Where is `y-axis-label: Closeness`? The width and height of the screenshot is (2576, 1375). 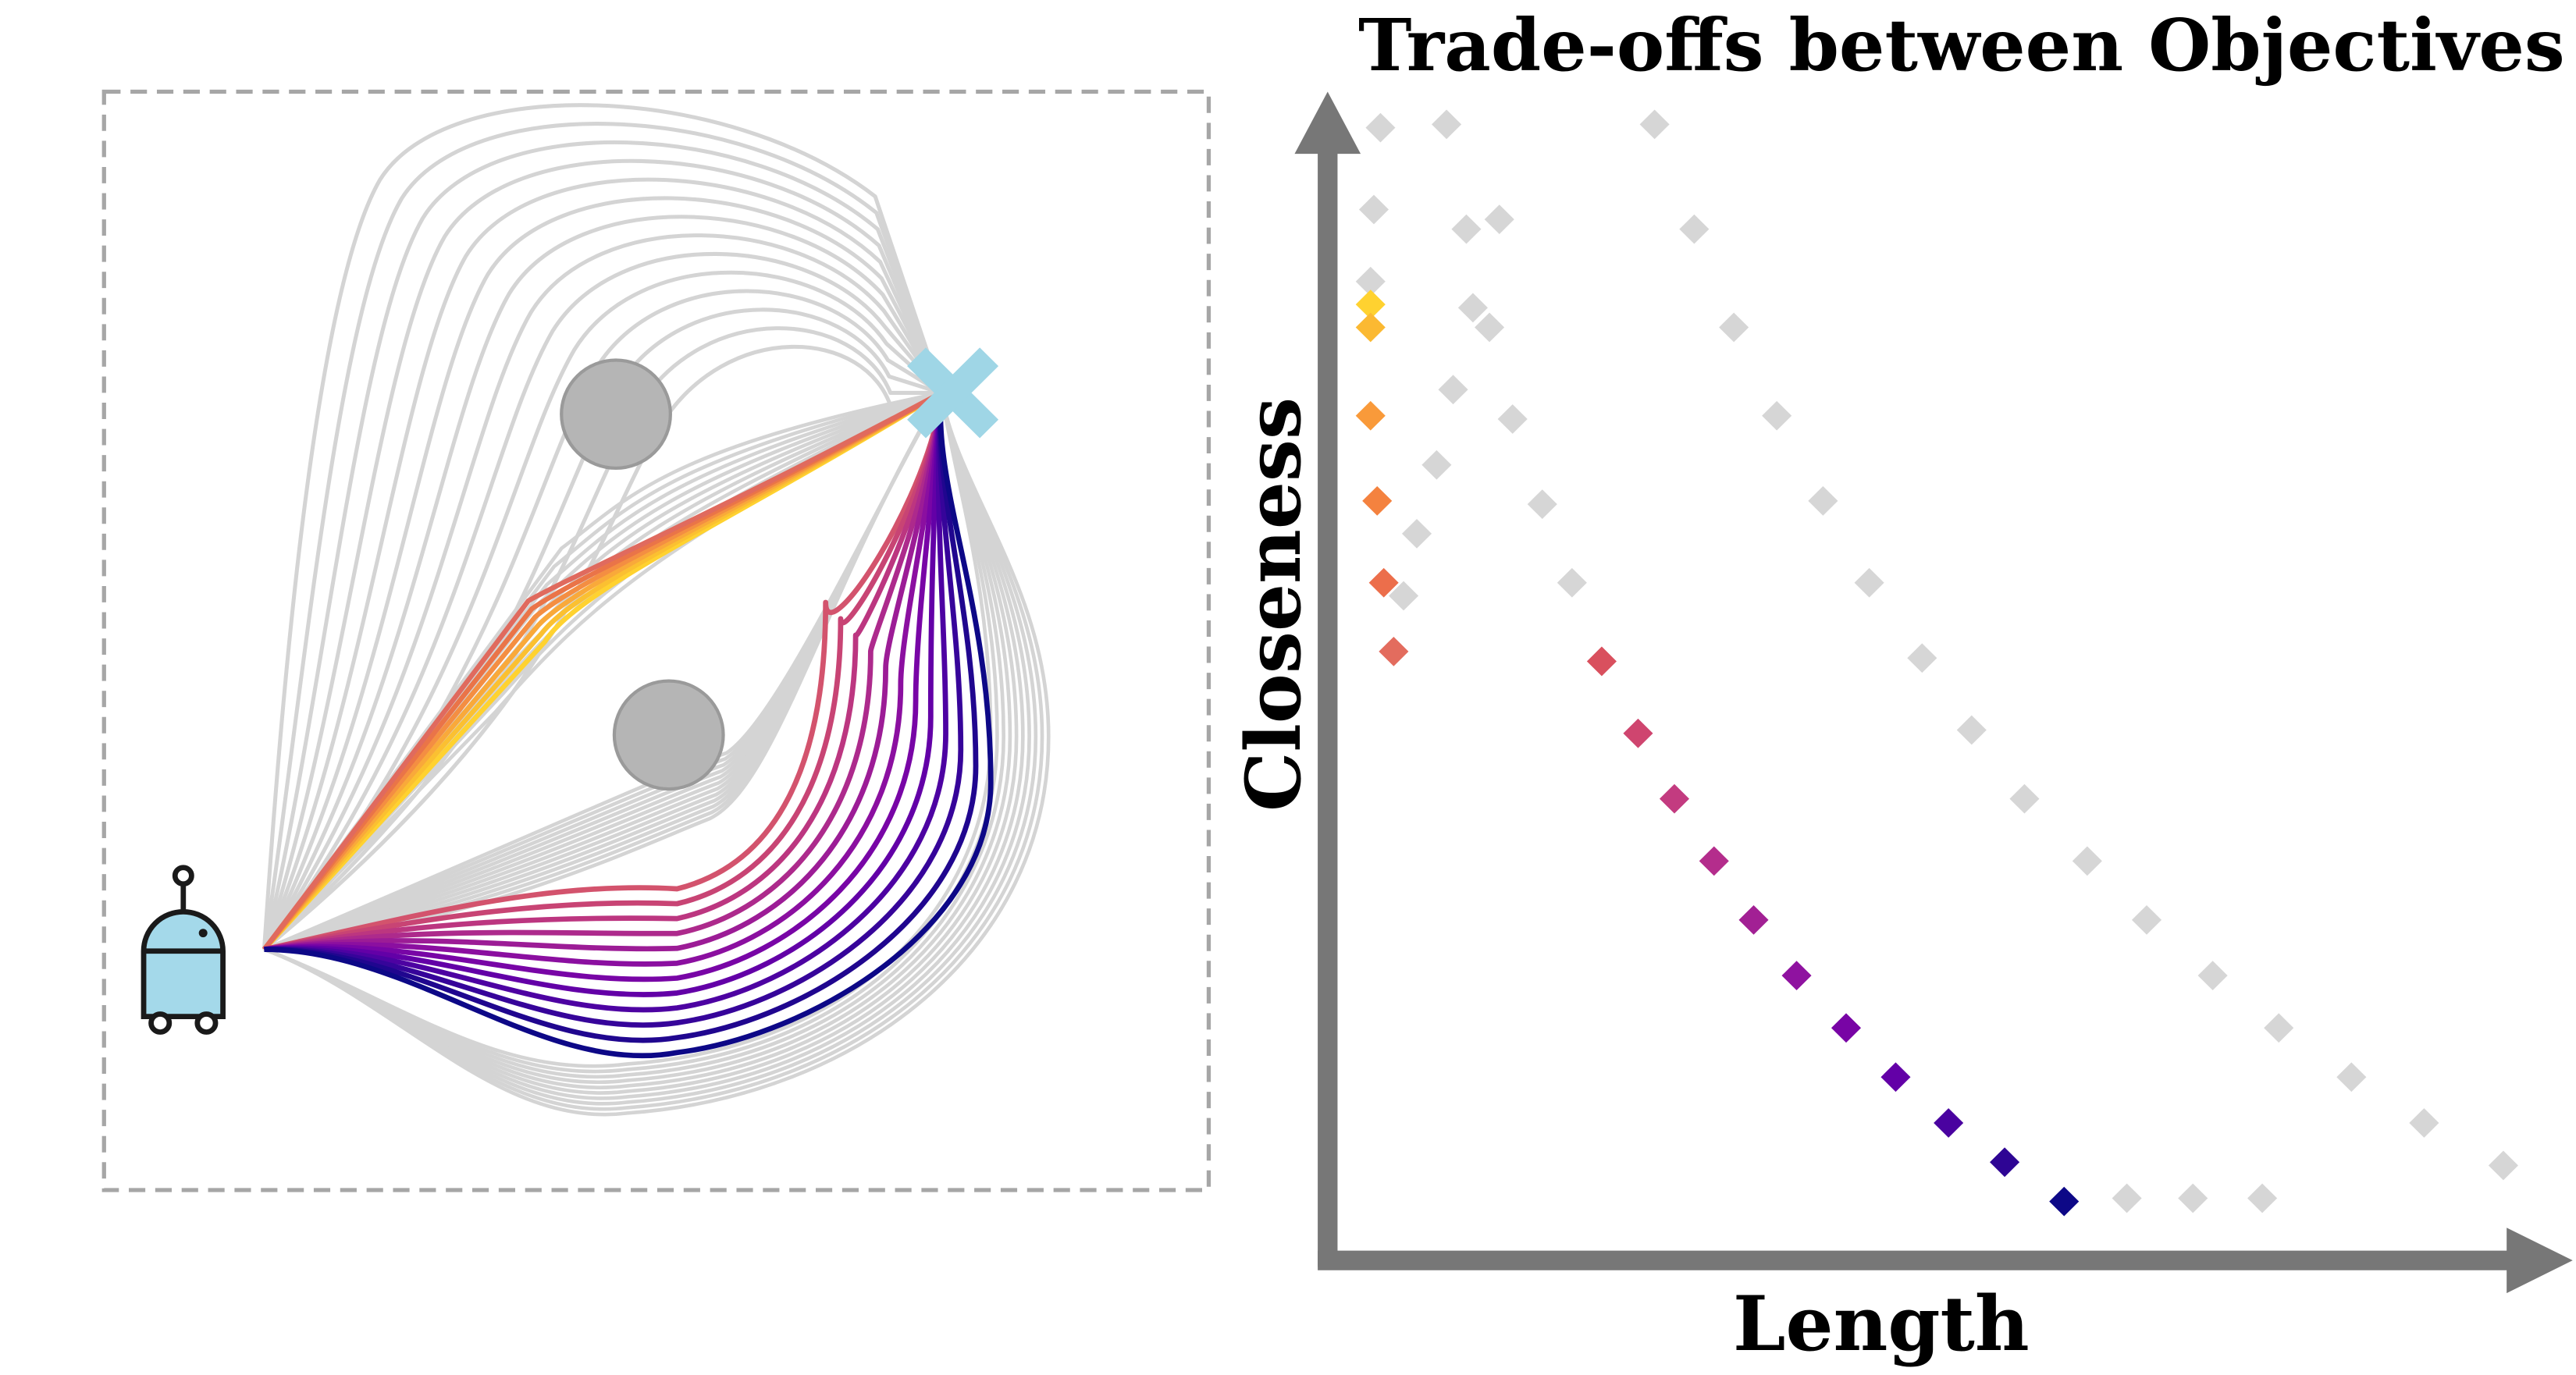
y-axis-label: Closeness is located at coordinates (1273, 604).